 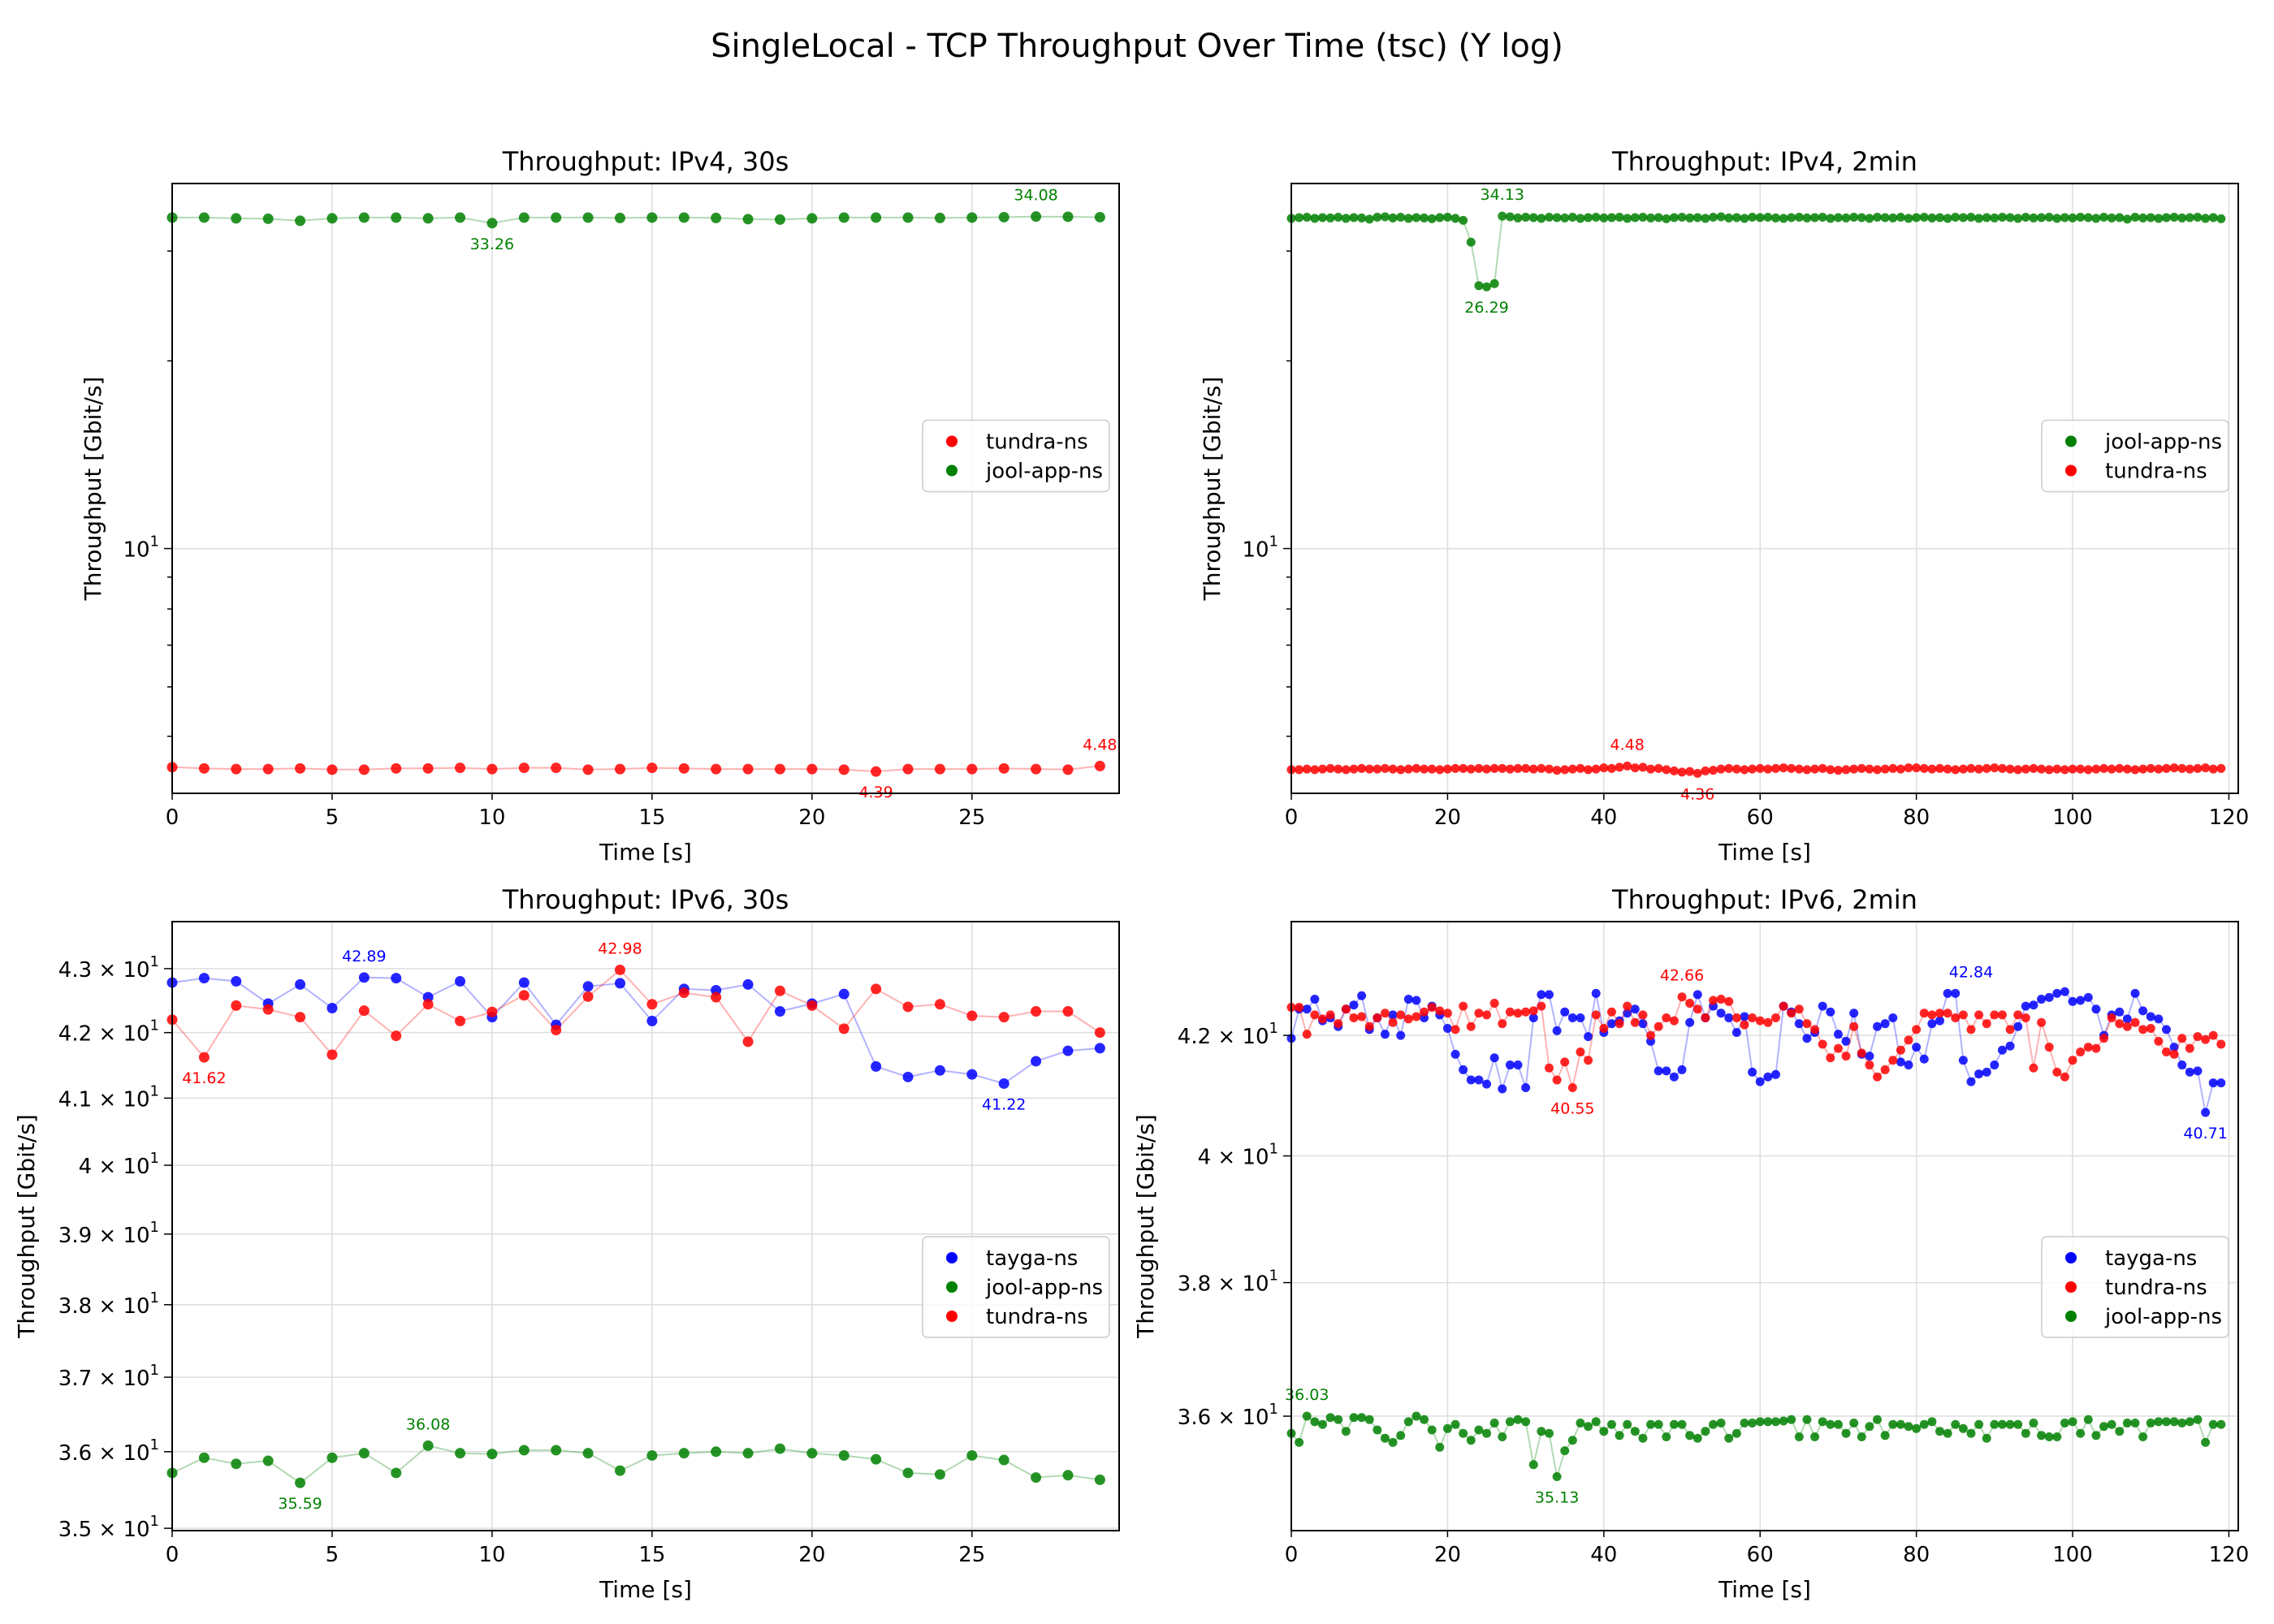 I want to click on x-tick-label: 100, so click(x=2073, y=1555).